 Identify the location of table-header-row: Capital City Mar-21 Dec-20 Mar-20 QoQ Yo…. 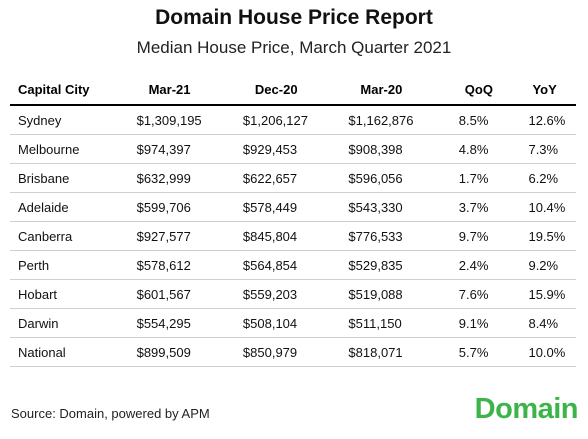
(293, 90).